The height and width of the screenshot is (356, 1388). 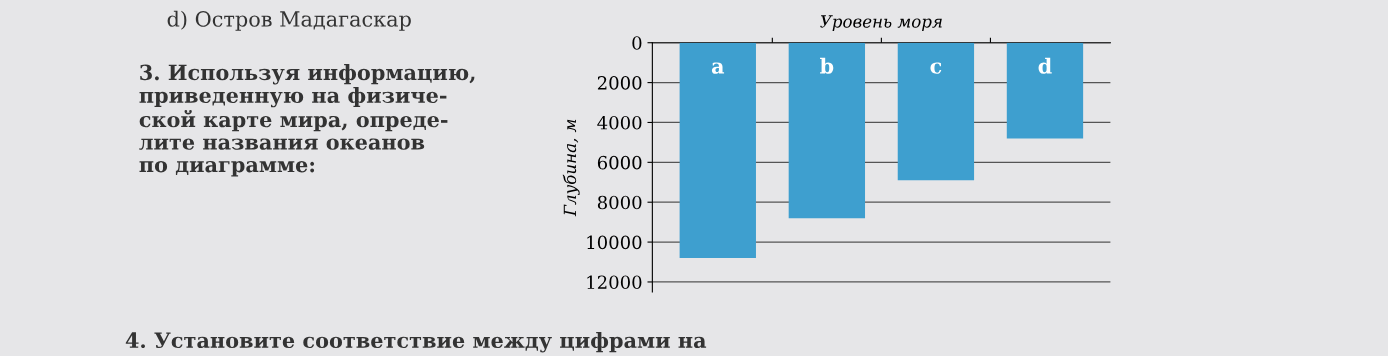 What do you see at coordinates (619, 122) in the screenshot?
I see `y-tick-label: 4000` at bounding box center [619, 122].